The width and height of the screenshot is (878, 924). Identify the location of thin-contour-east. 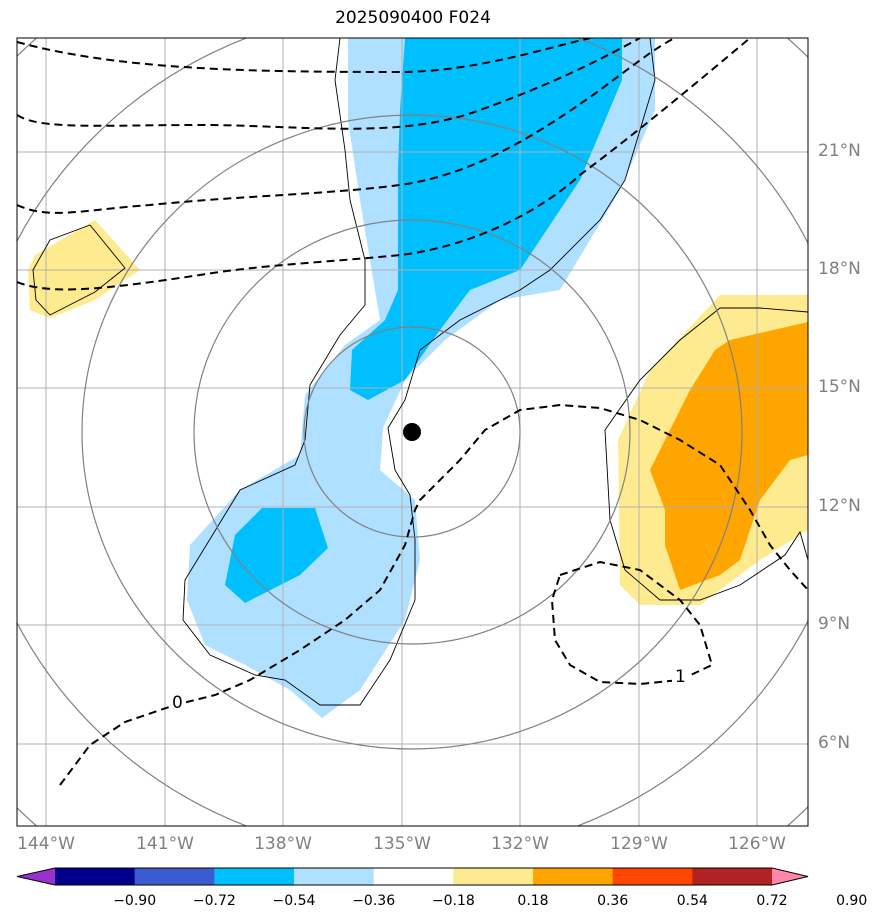
(706, 454).